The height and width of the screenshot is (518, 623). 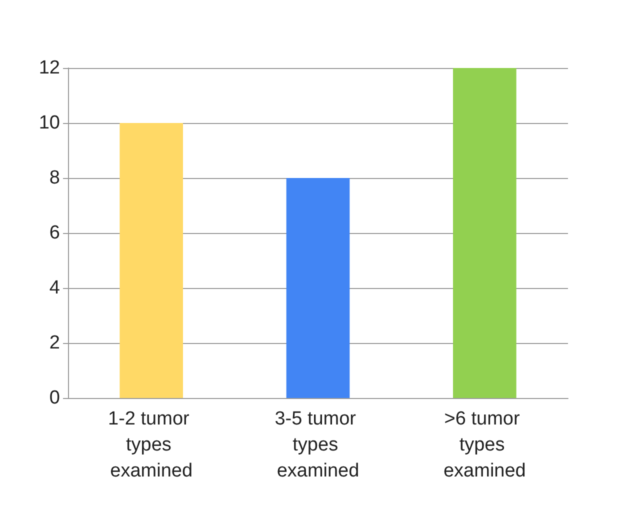 I want to click on y-tick-label: 4, so click(x=54, y=288).